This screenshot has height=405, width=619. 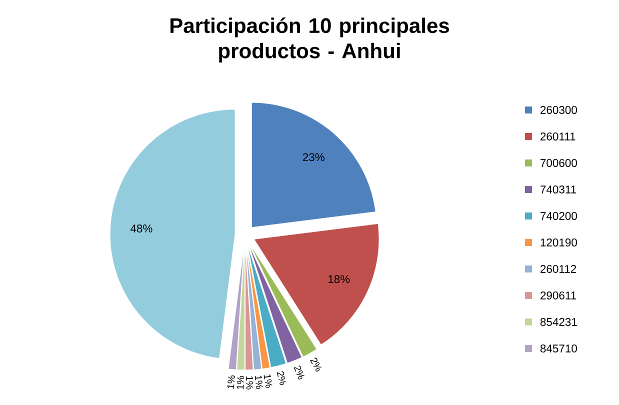 What do you see at coordinates (558, 136) in the screenshot?
I see `legend-label: 260111` at bounding box center [558, 136].